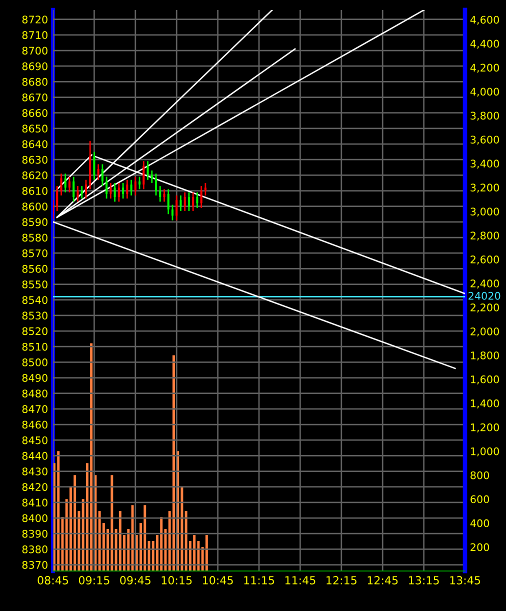  What do you see at coordinates (35, 502) in the screenshot?
I see `y-tick-label: 8410` at bounding box center [35, 502].